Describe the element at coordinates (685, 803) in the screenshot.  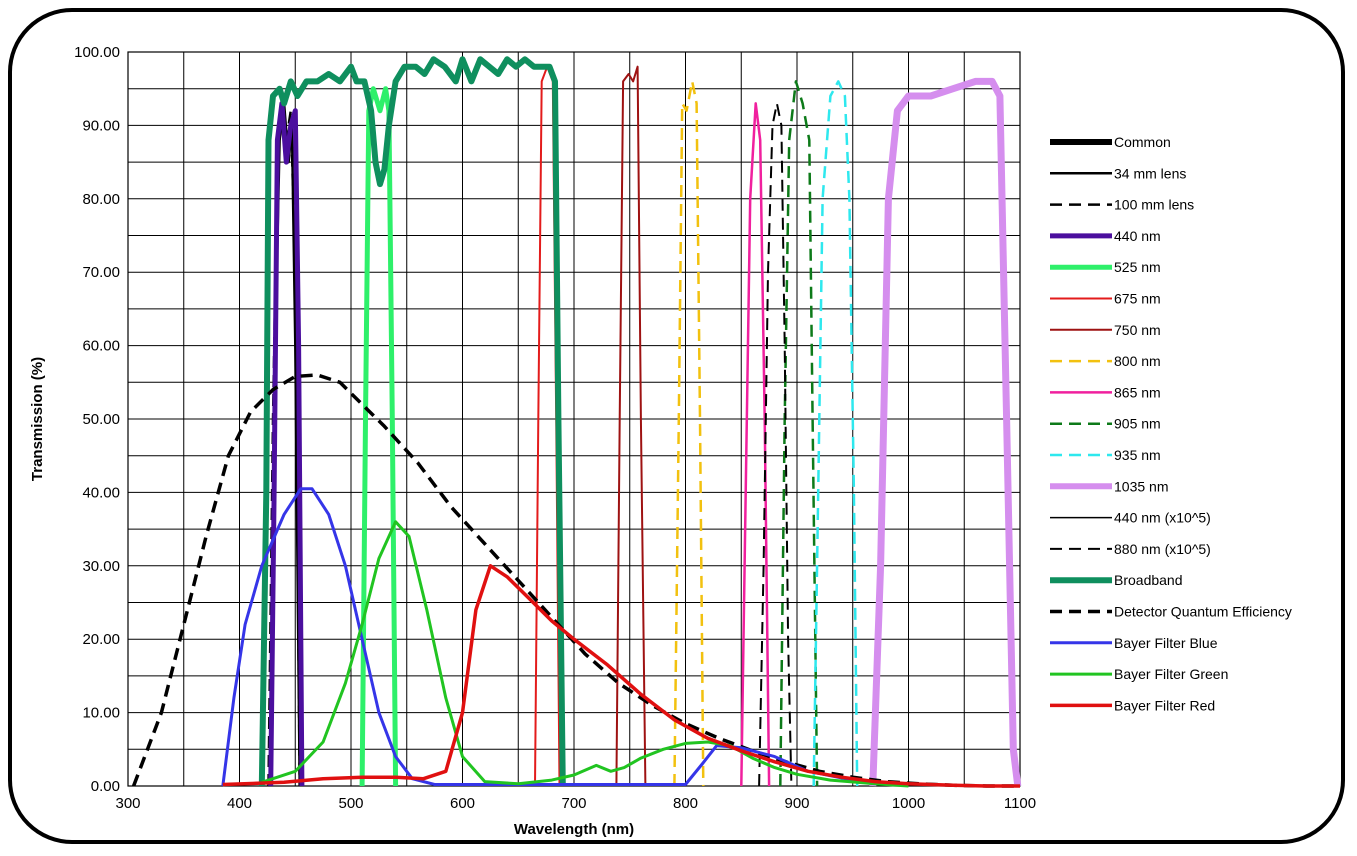
I see `x-tick-label: 800` at that location.